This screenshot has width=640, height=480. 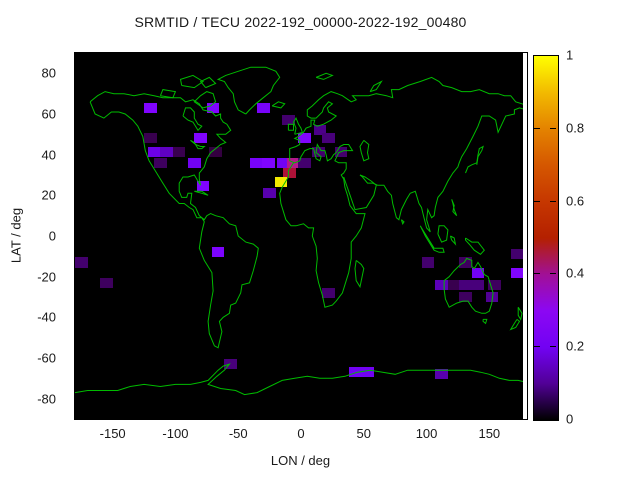 What do you see at coordinates (575, 201) in the screenshot?
I see `colorbar-tick-label: 0.6` at bounding box center [575, 201].